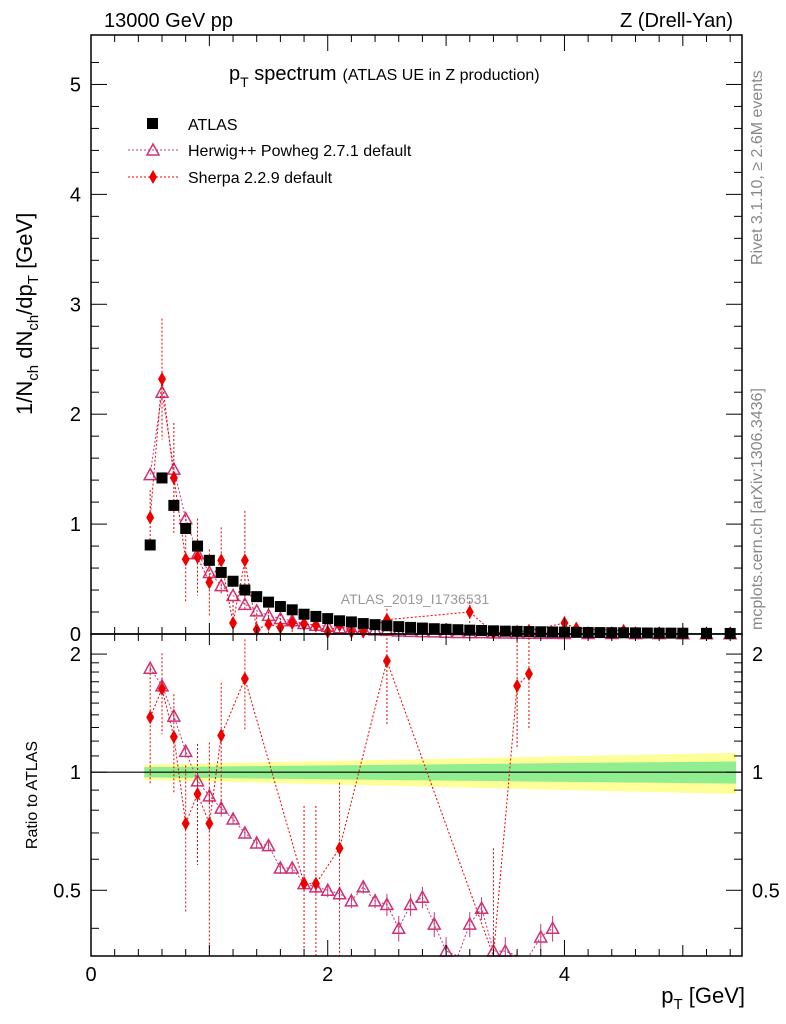  I want to click on ratio-ytick-label-right: 0.5, so click(766, 891).